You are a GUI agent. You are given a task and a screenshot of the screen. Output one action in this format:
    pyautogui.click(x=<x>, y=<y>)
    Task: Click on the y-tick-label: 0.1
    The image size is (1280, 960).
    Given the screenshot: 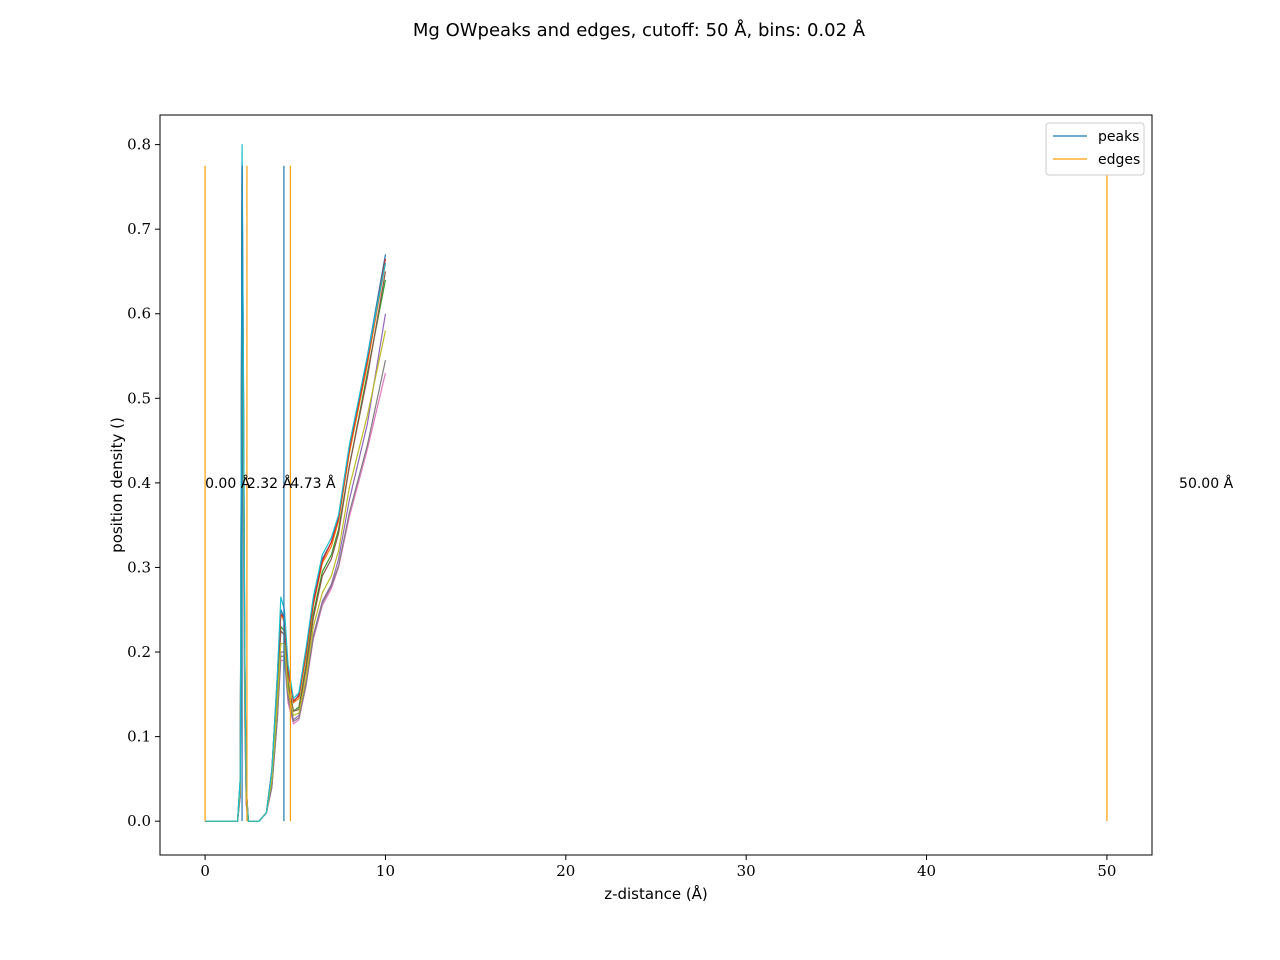 What is the action you would take?
    pyautogui.click(x=139, y=737)
    